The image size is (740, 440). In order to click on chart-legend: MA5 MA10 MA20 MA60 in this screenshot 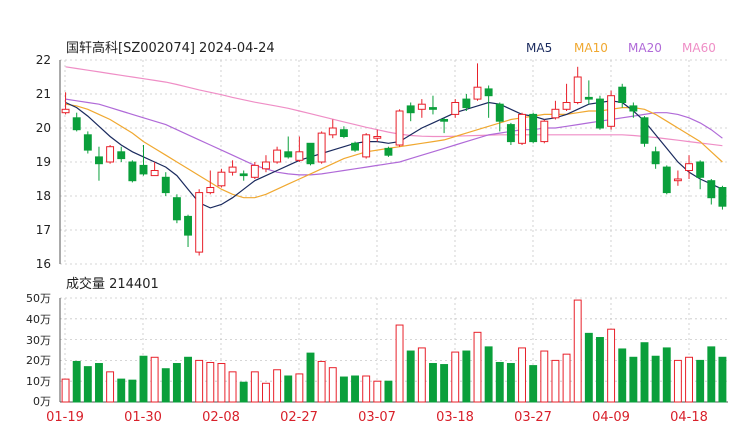, I will do `click(621, 48)`.